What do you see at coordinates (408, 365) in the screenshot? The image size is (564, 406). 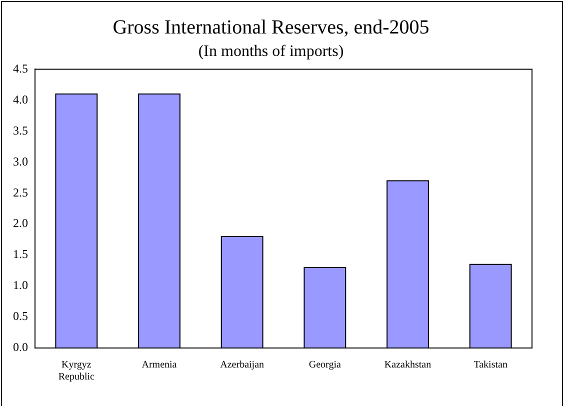 I see `x-tick-label: Kazakhstan` at bounding box center [408, 365].